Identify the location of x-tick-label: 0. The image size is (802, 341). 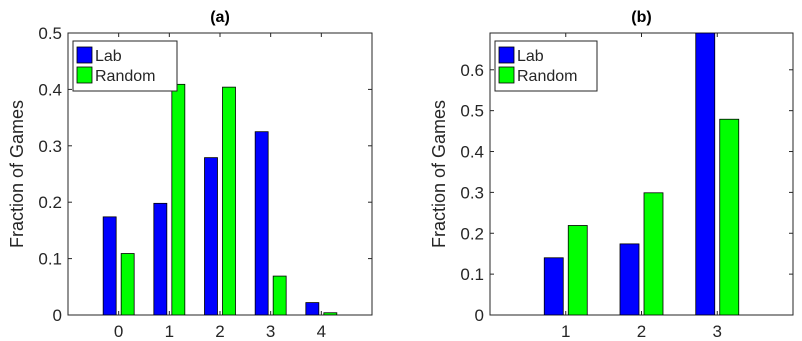
(118, 331).